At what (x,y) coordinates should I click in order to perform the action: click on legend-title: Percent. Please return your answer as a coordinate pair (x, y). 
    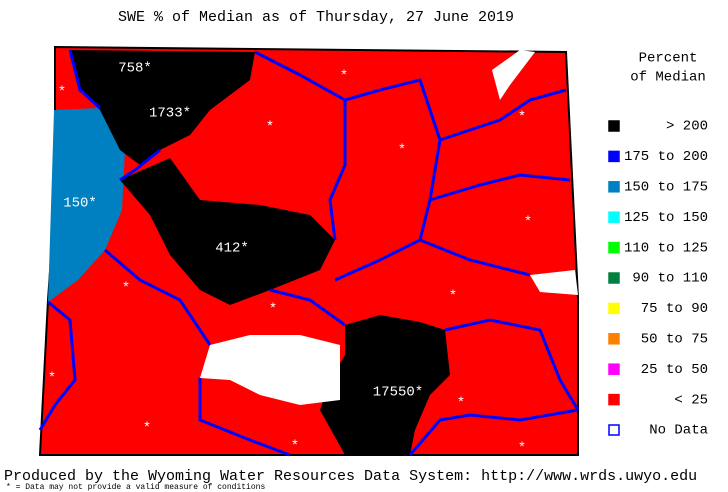
    Looking at the image, I should click on (668, 59).